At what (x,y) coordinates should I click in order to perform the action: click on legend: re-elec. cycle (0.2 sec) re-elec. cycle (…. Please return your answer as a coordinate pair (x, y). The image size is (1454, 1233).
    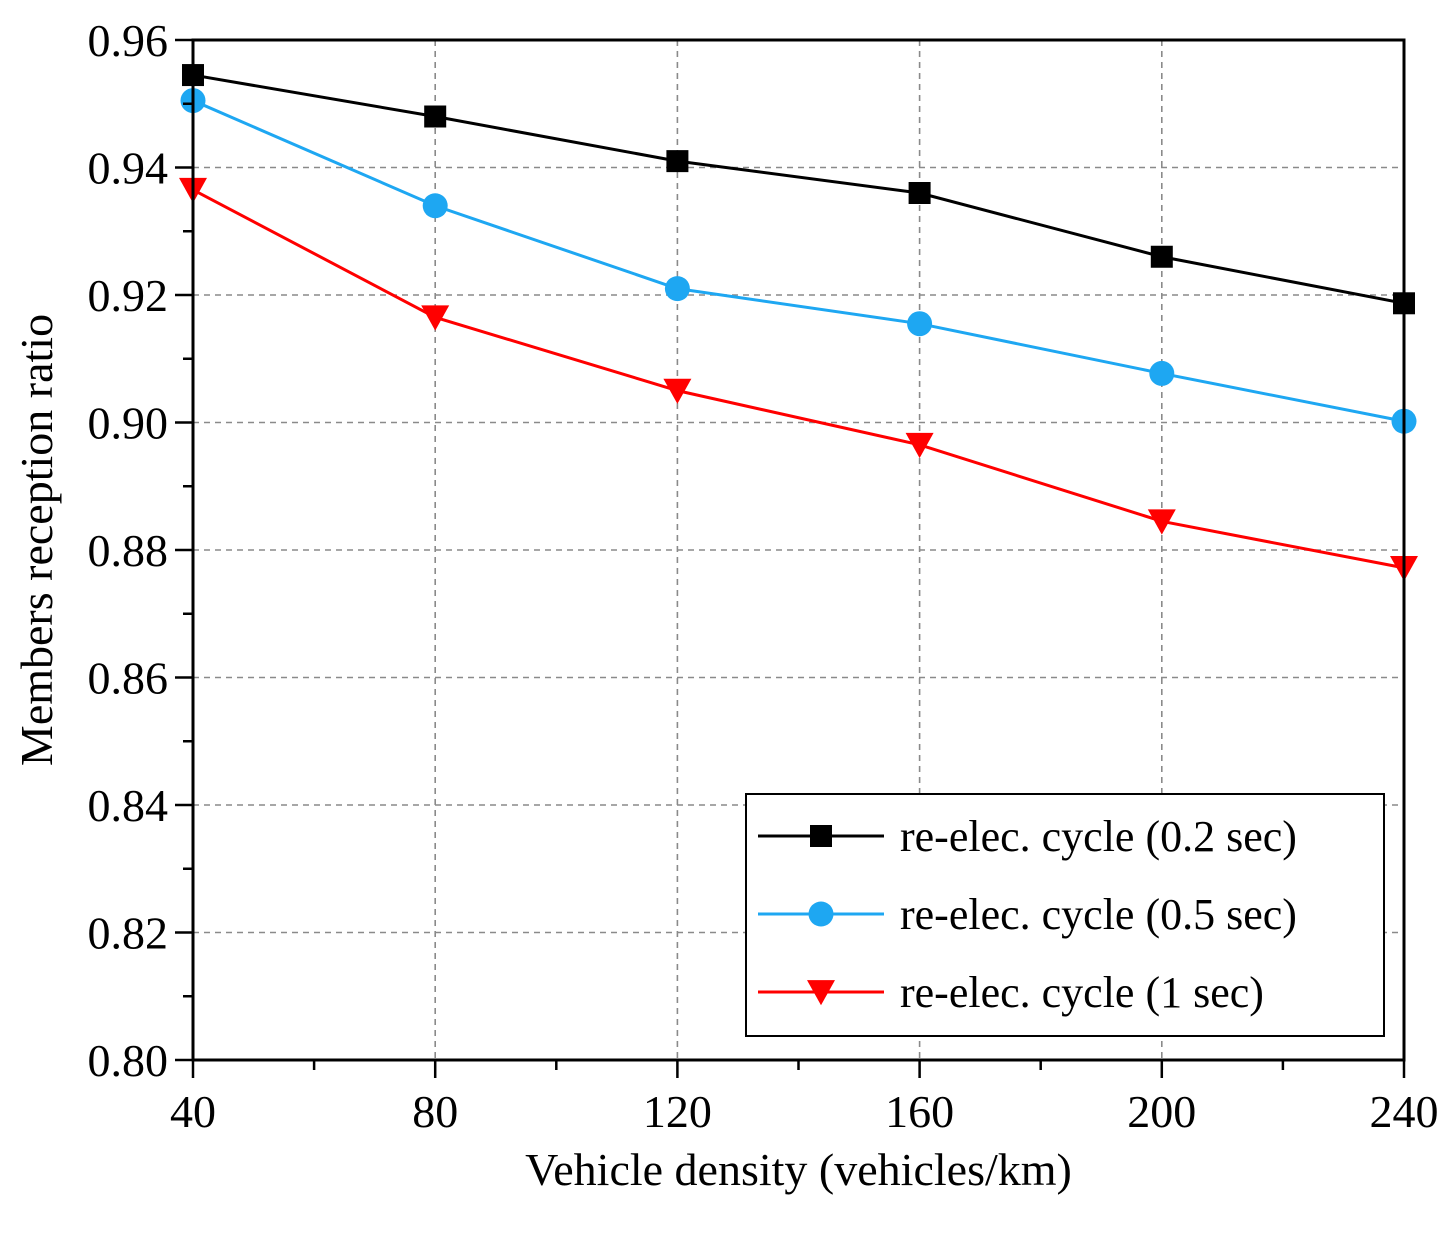
    Looking at the image, I should click on (1065, 915).